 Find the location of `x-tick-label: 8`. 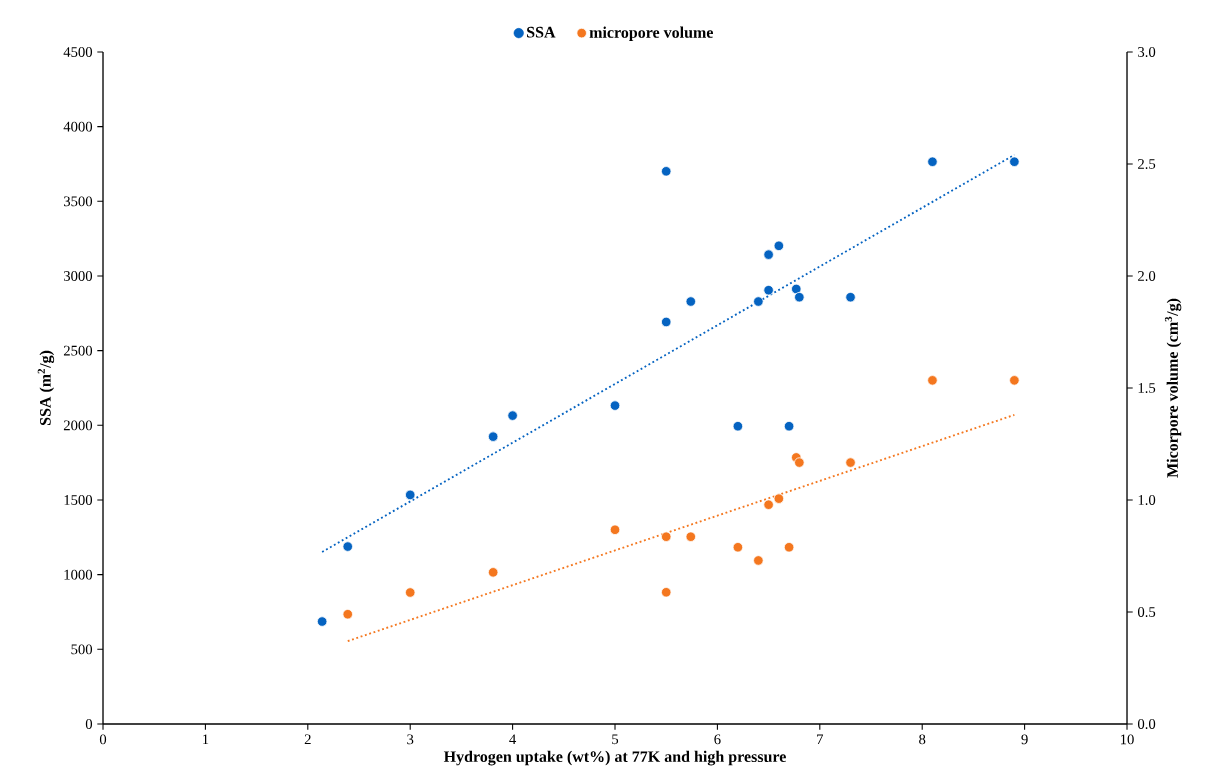

x-tick-label: 8 is located at coordinates (922, 739).